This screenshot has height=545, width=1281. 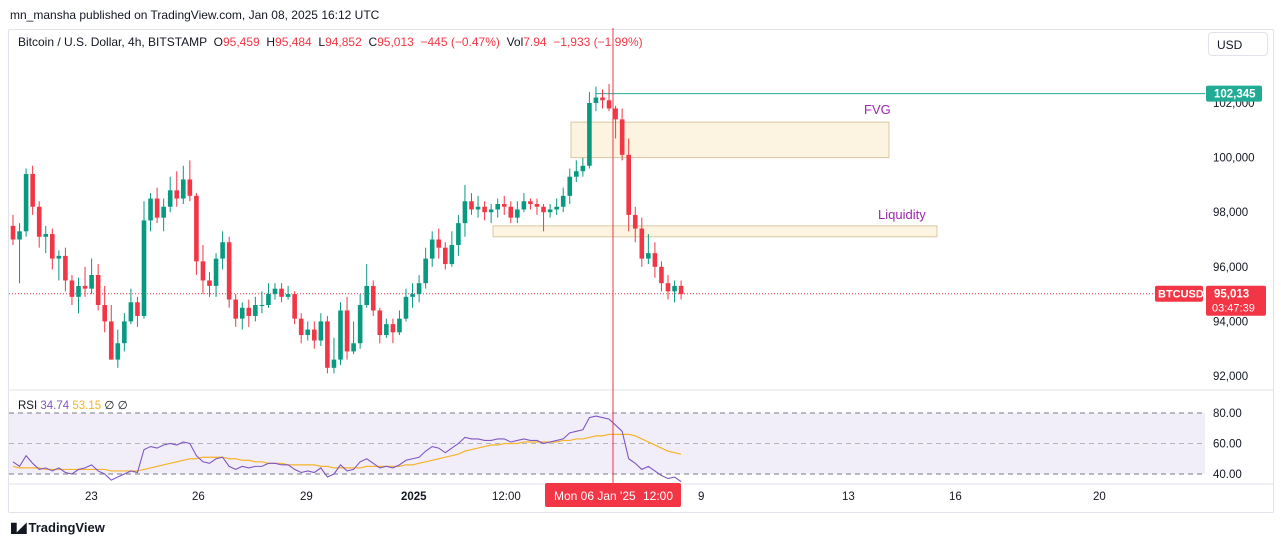 I want to click on ohlc-low-label: L, so click(x=322, y=42).